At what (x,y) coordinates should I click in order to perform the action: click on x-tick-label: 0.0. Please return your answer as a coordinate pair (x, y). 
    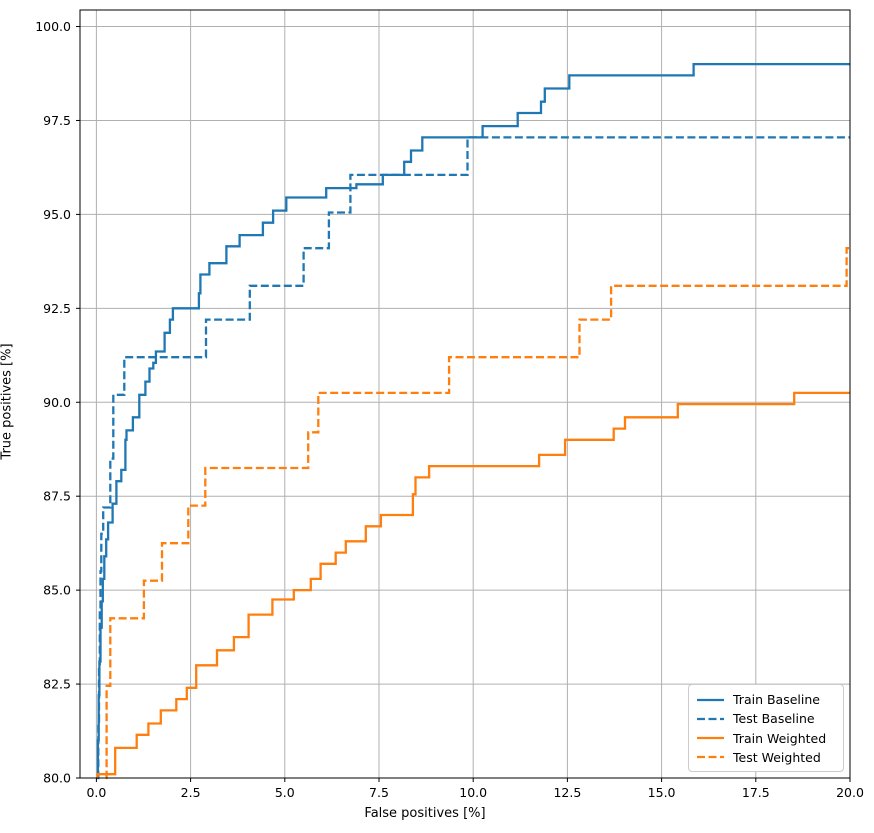
    Looking at the image, I should click on (96, 792).